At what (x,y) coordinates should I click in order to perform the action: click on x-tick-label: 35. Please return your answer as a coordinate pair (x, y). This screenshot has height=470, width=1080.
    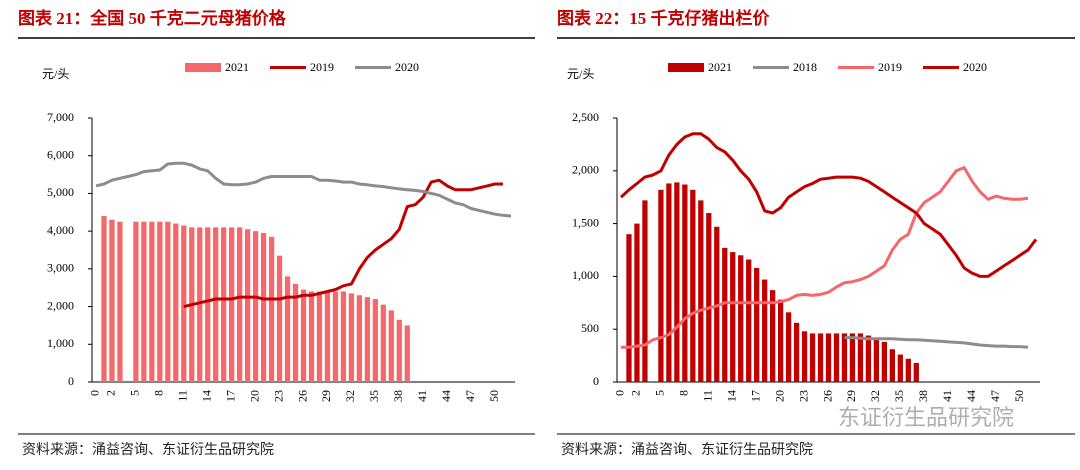
    Looking at the image, I should click on (899, 396).